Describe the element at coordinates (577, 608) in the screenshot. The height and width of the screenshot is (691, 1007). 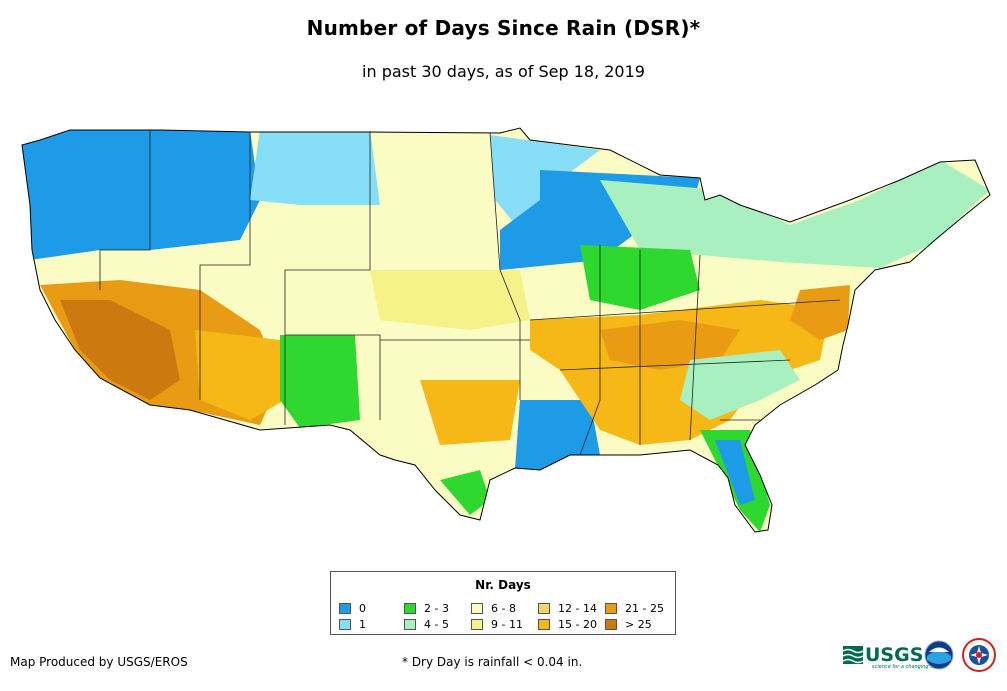
I see `legend-label: 12 - 14` at that location.